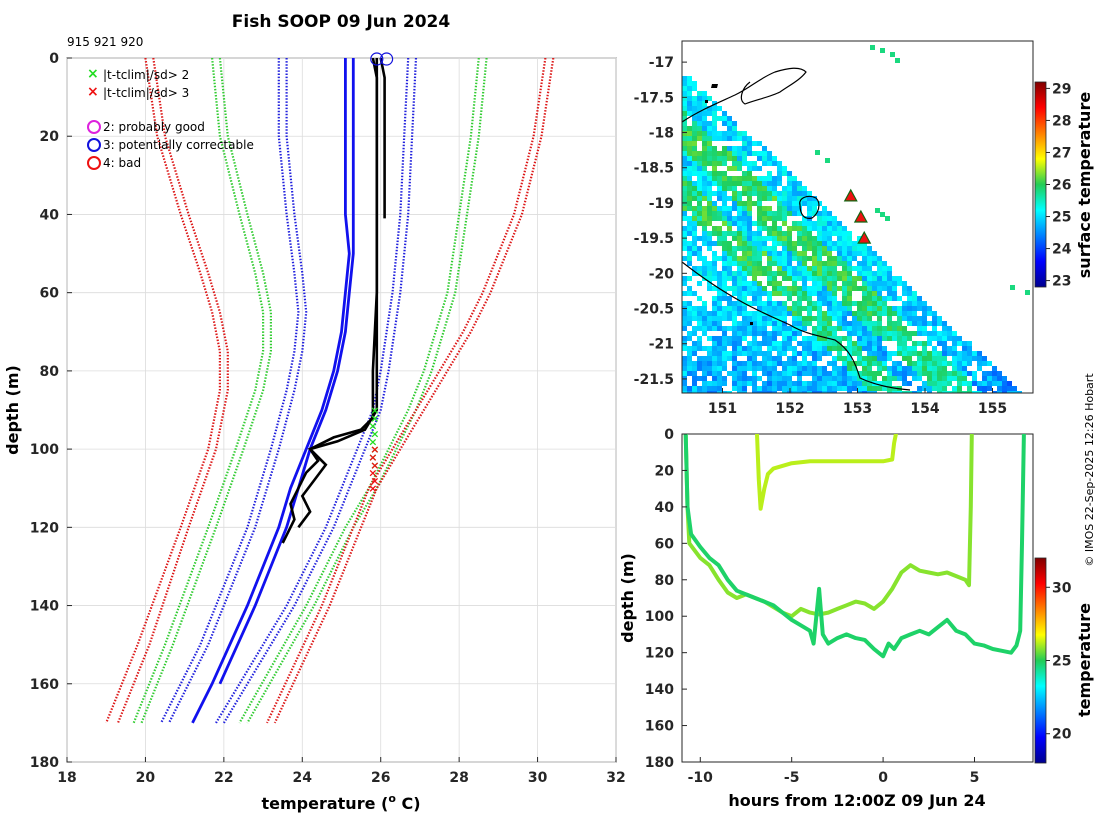 This screenshot has height=820, width=1100. I want to click on profile-flags: ××××××××××××××, so click(381, 273).